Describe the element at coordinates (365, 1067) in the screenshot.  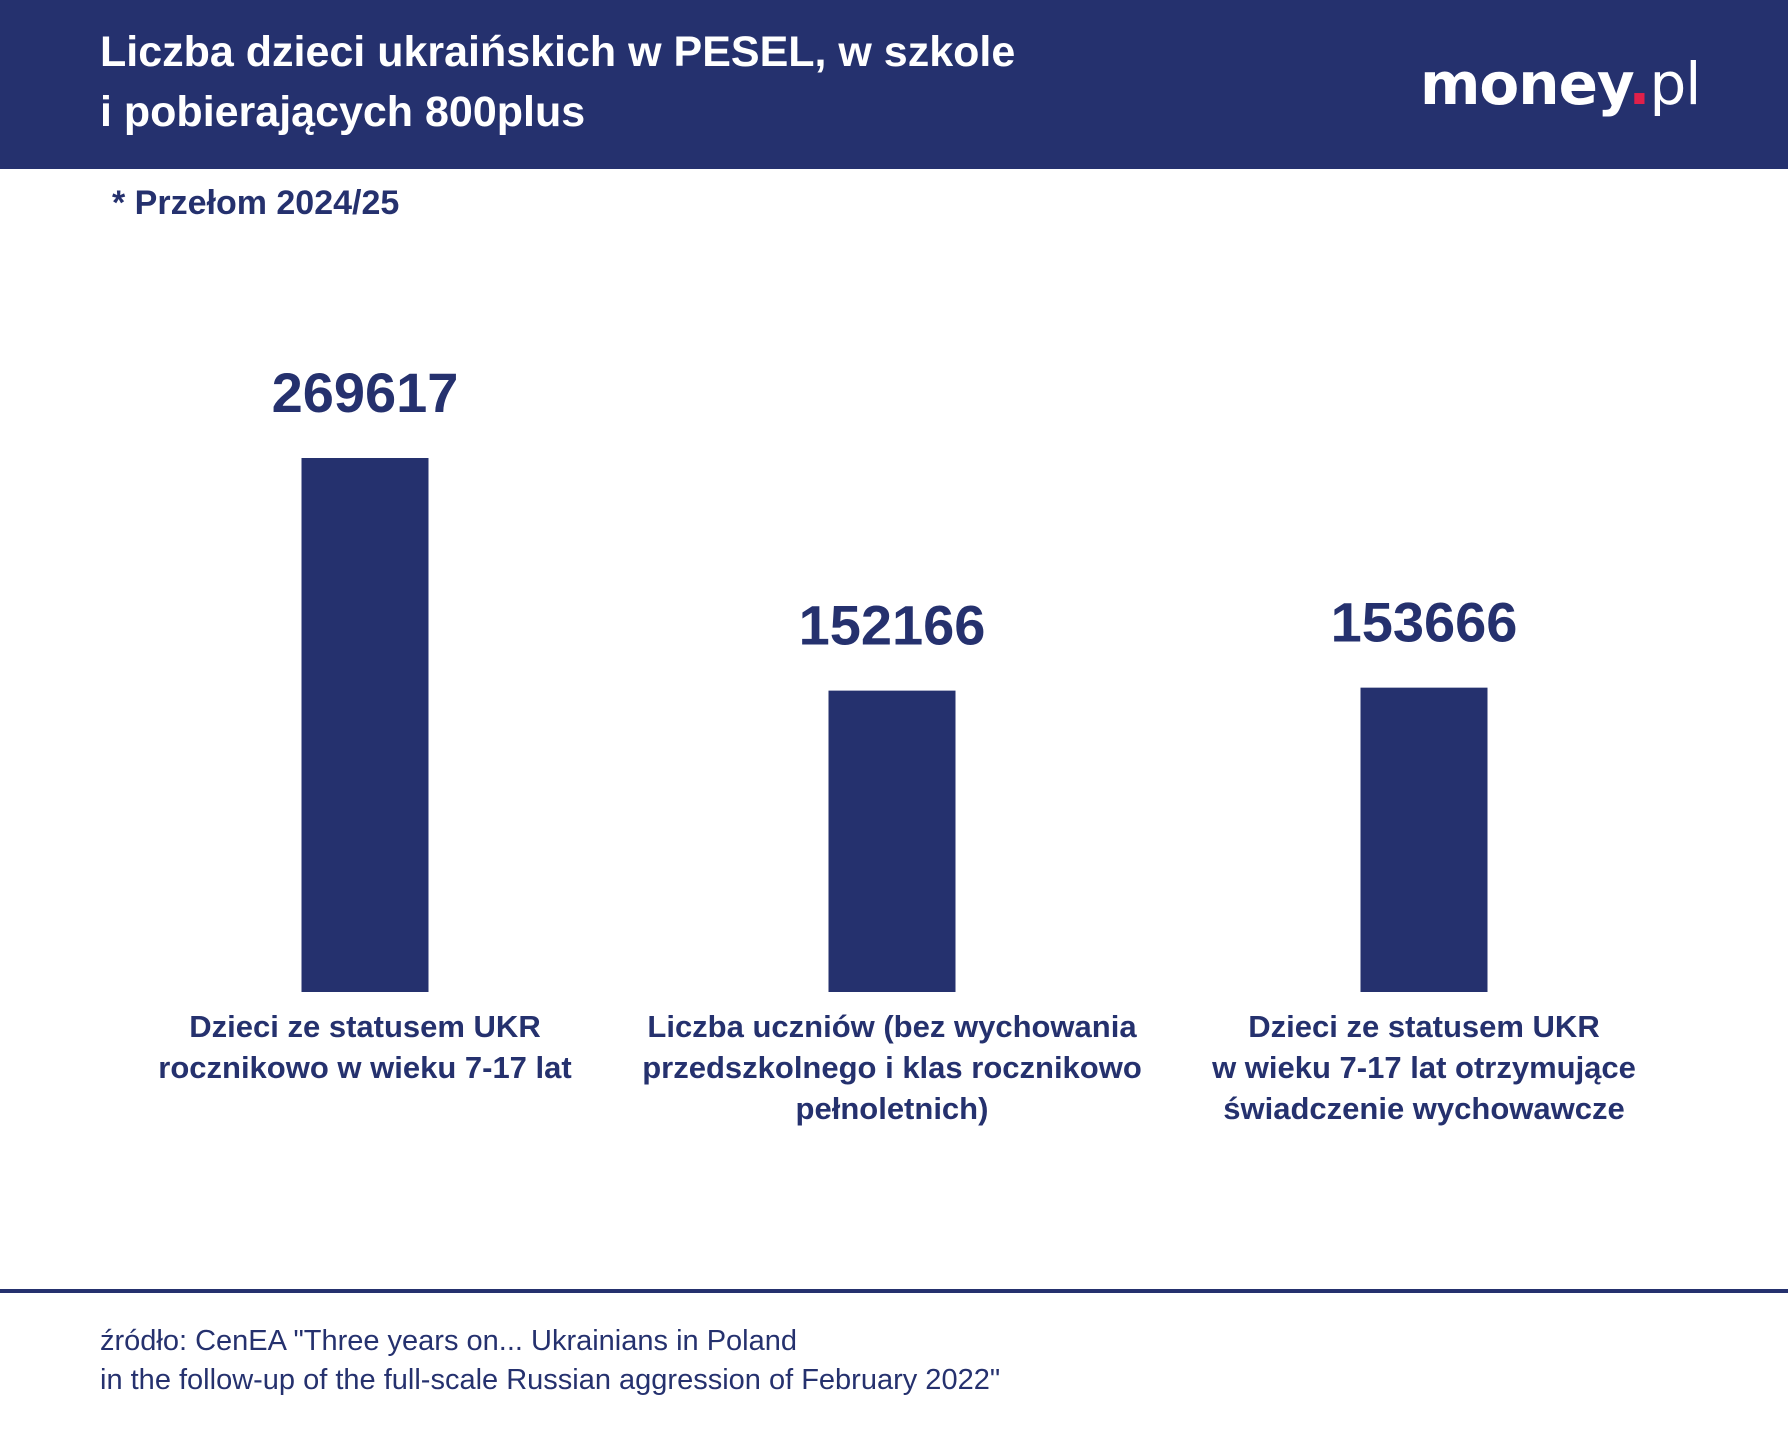
I see `category-label-line: rocznikowo w wieku 7-17 lat` at that location.